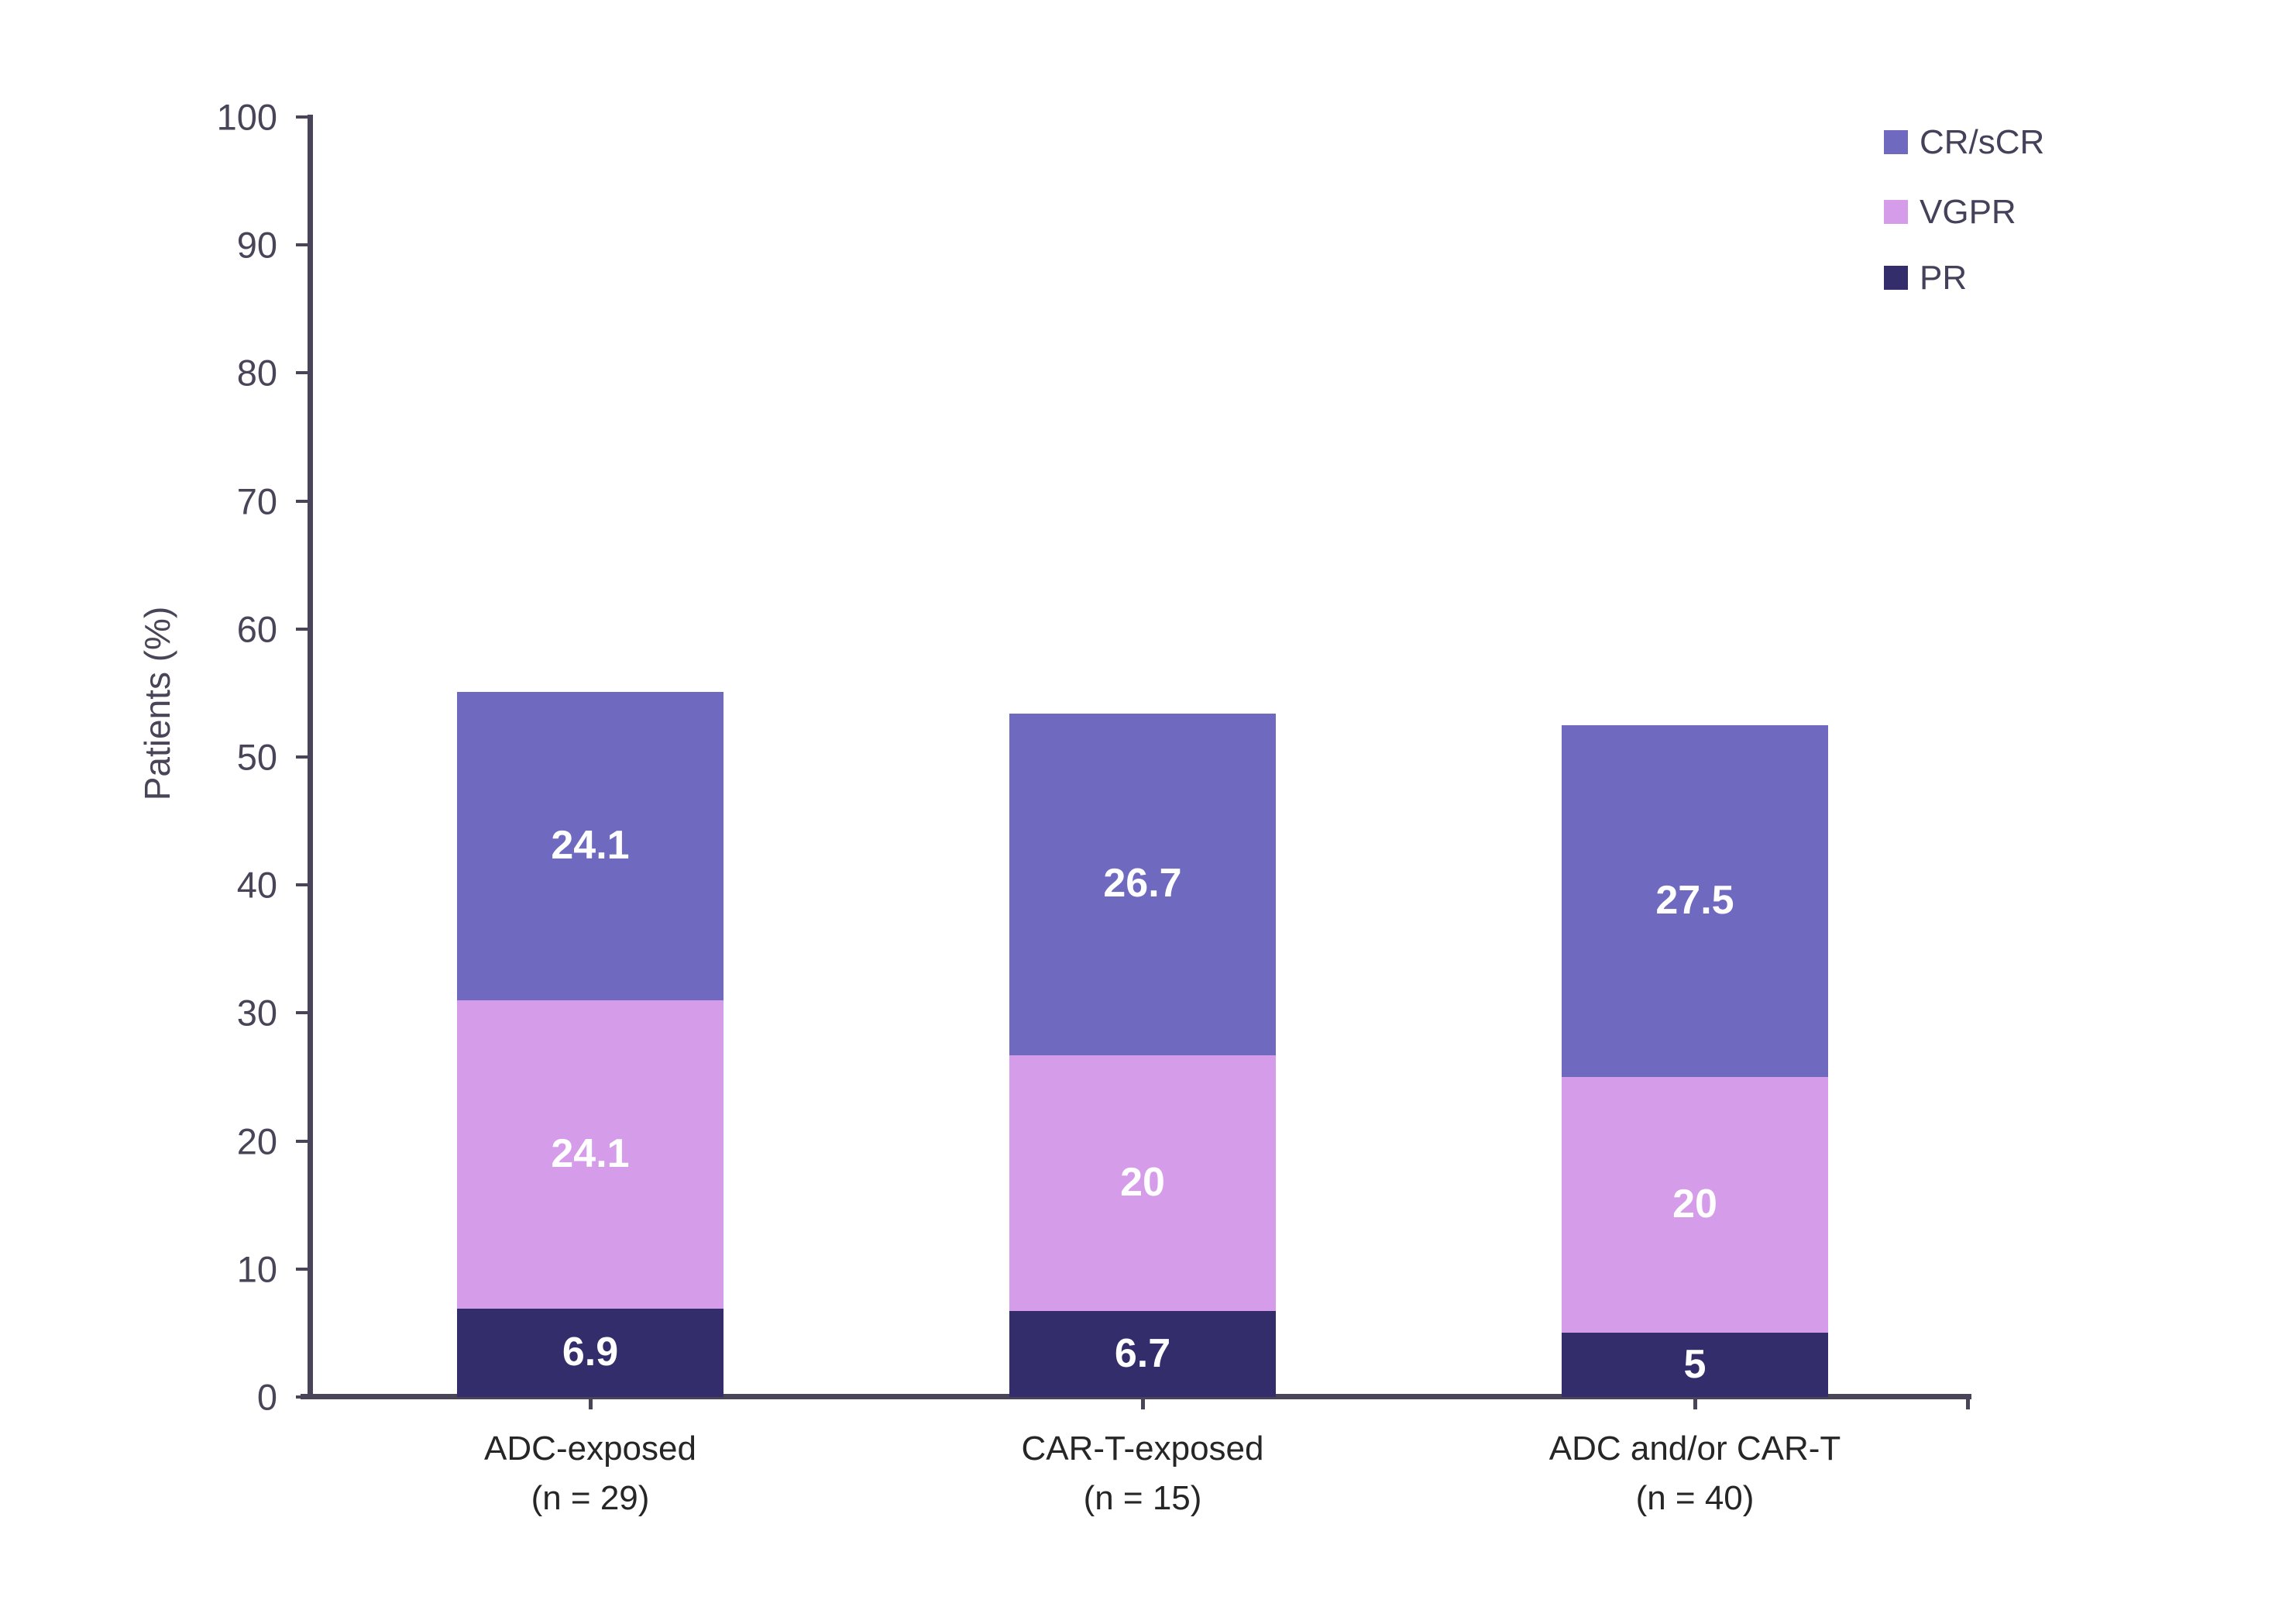  I want to click on bar-value-label-cr-scr: 24.1, so click(590, 845).